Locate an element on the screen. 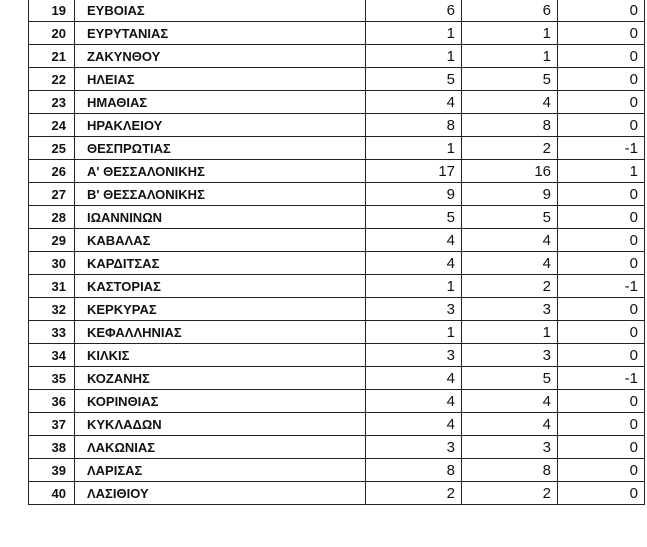 This screenshot has width=647, height=547. prefecture-name-cell: ΚΕΦΑΛΛΗΝΙΑΣ is located at coordinates (220, 332).